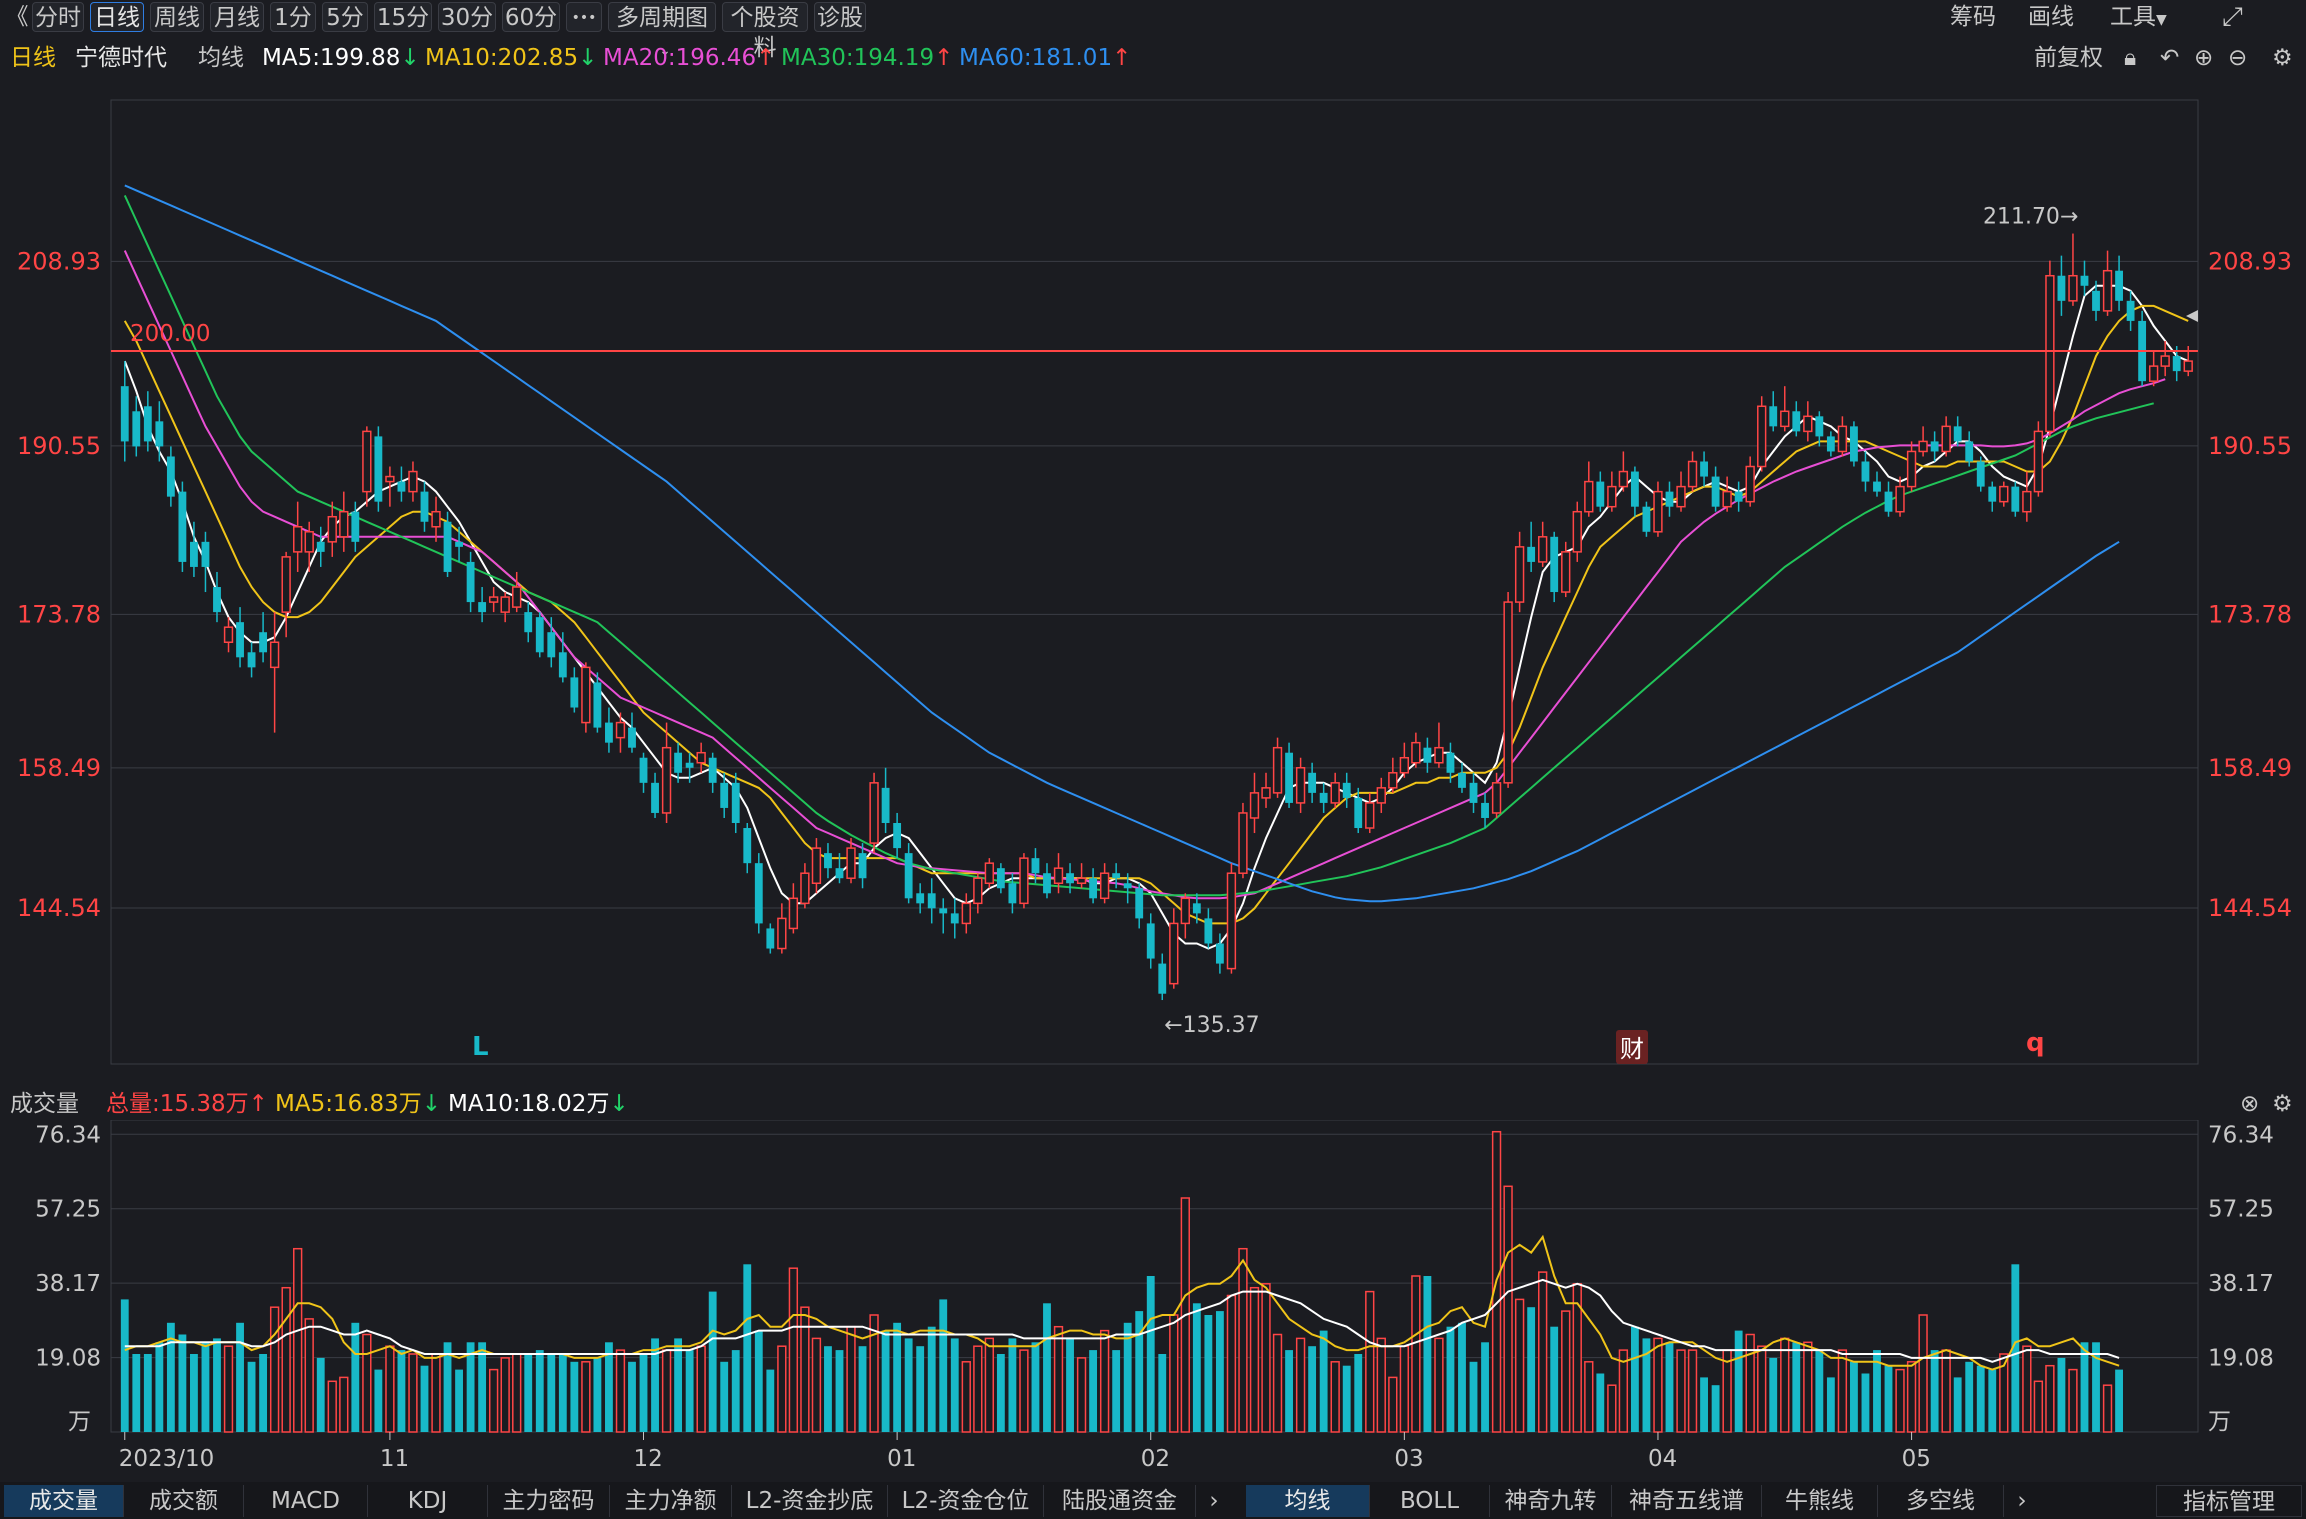  What do you see at coordinates (584, 17) in the screenshot?
I see `more-icon: •••` at bounding box center [584, 17].